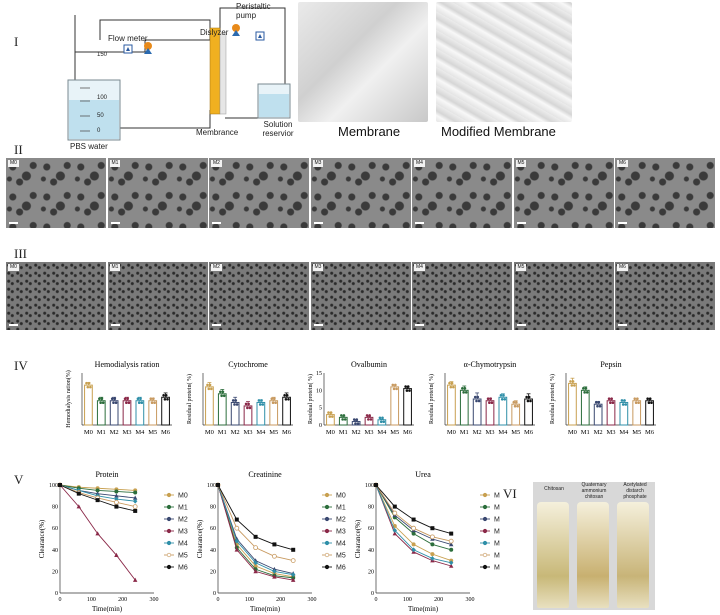 Image resolution: width=720 pixels, height=615 pixels. I want to click on vial-label-quaternary: Quaternary ammonium chitosan, so click(594, 491).